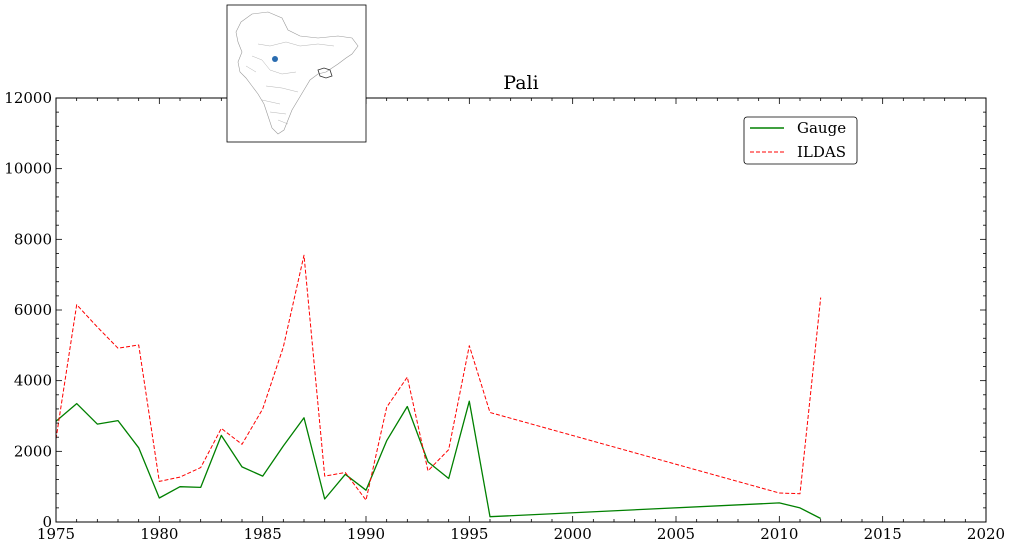  Describe the element at coordinates (469, 534) in the screenshot. I see `x-tick-label: 1995` at that location.